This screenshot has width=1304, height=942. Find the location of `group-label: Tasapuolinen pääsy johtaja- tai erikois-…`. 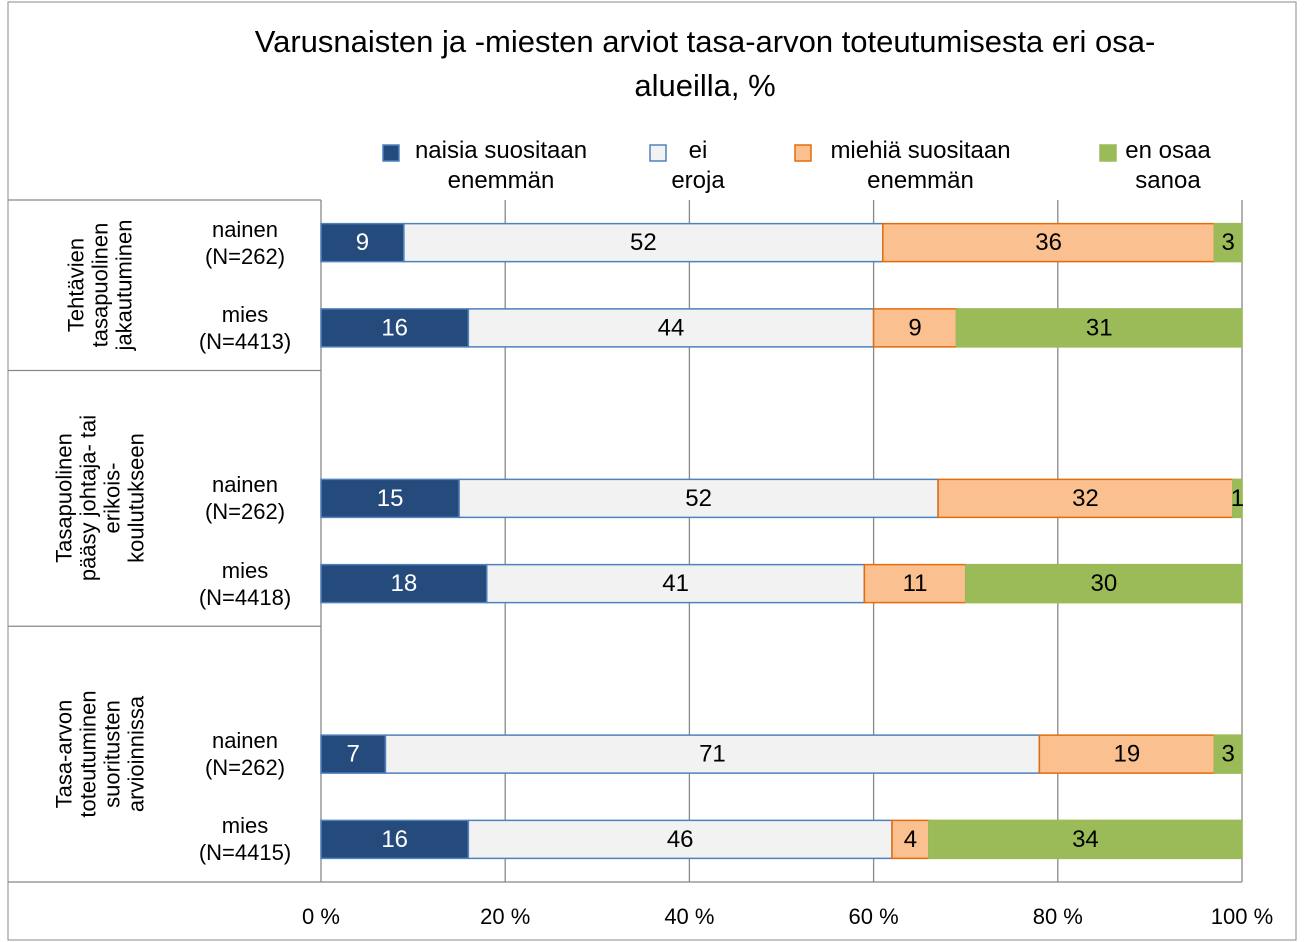

group-label: Tasapuolinen pääsy johtaja- tai erikois-… is located at coordinates (99, 498).